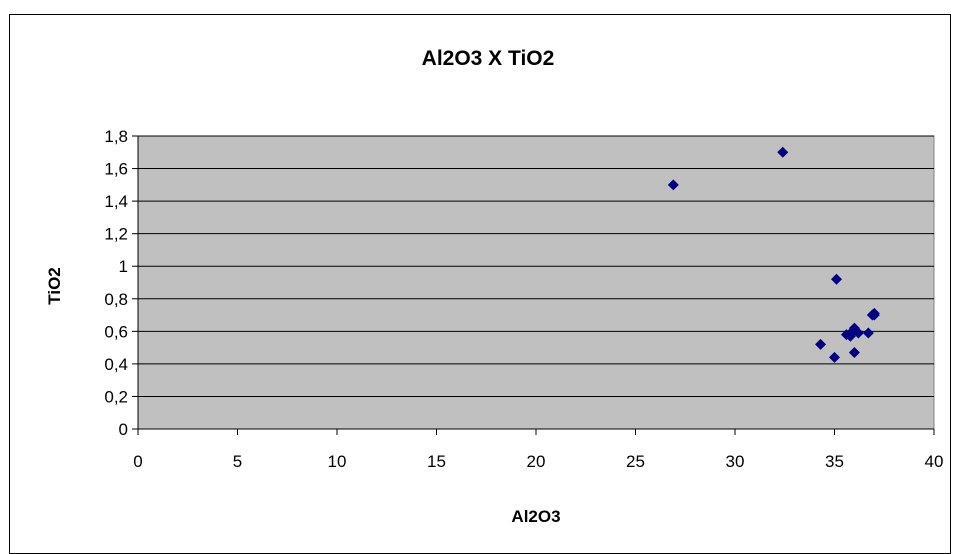 This screenshot has width=954, height=554. I want to click on y-tick-label: 1,2, so click(116, 234).